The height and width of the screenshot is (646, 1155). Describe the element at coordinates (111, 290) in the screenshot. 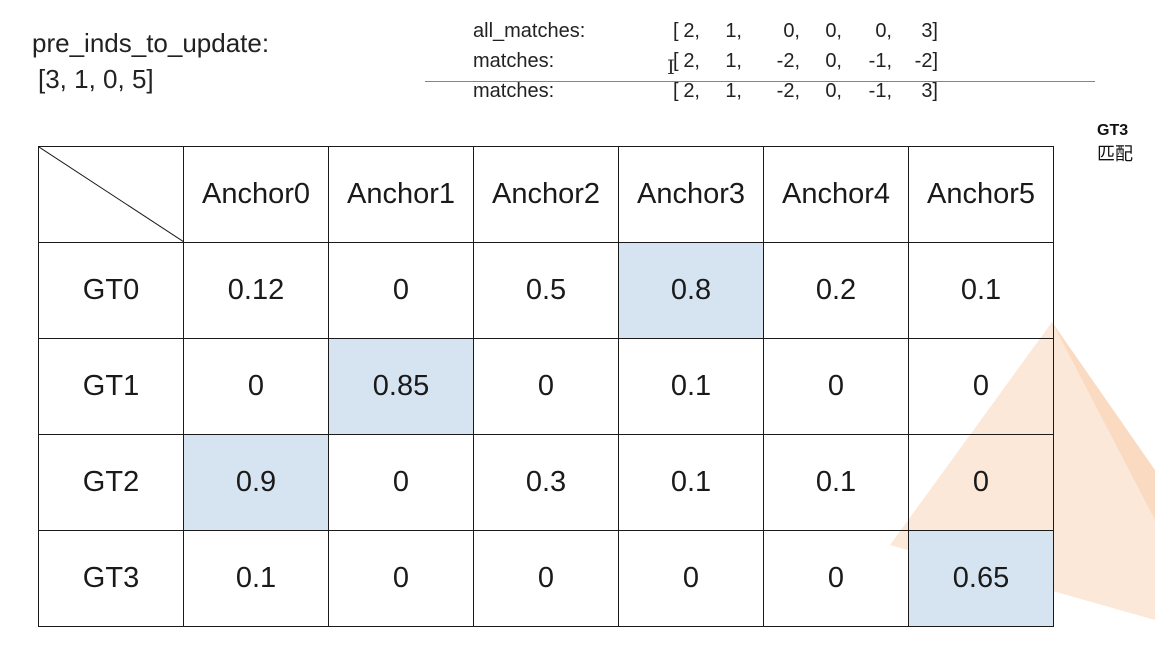

I see `row-header: GT0` at that location.